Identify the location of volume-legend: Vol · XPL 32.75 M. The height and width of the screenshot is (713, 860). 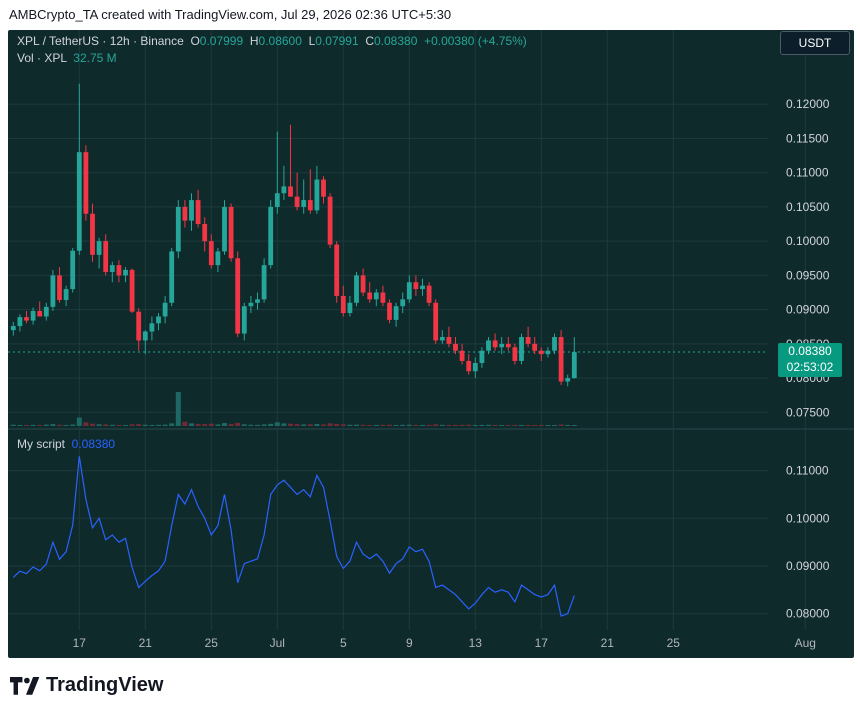
(67, 58).